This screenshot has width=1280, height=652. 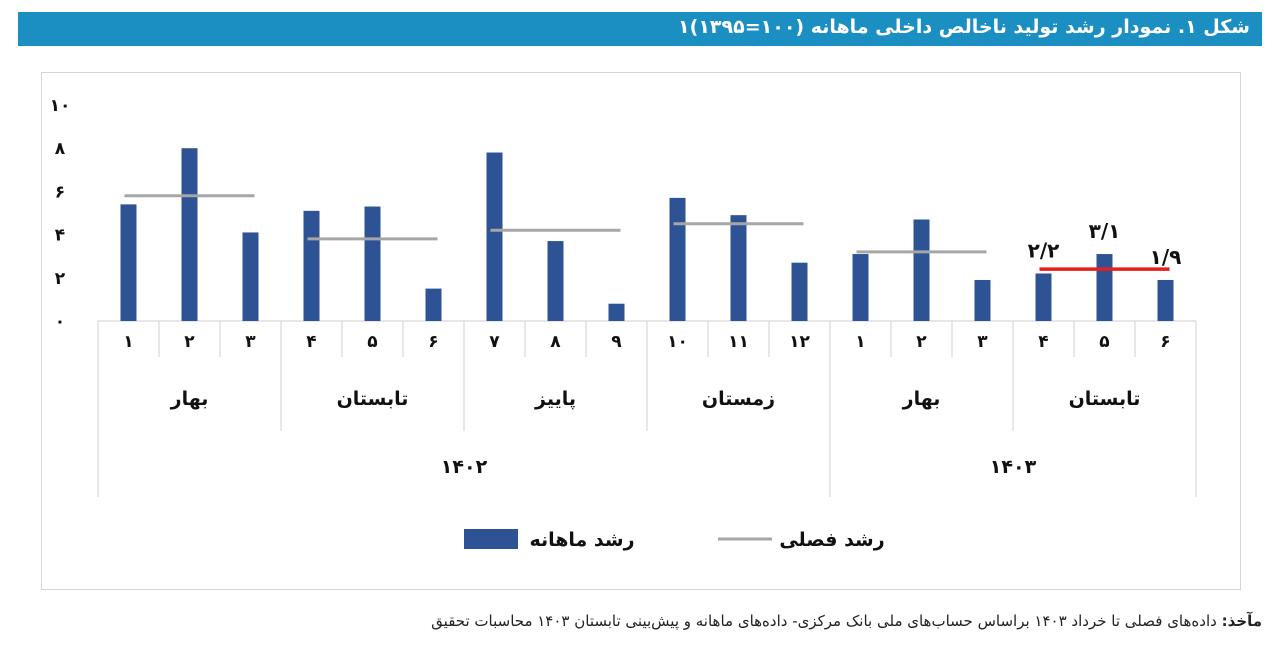 What do you see at coordinates (464, 467) in the screenshot?
I see `year-label: ۱۴۰۲` at bounding box center [464, 467].